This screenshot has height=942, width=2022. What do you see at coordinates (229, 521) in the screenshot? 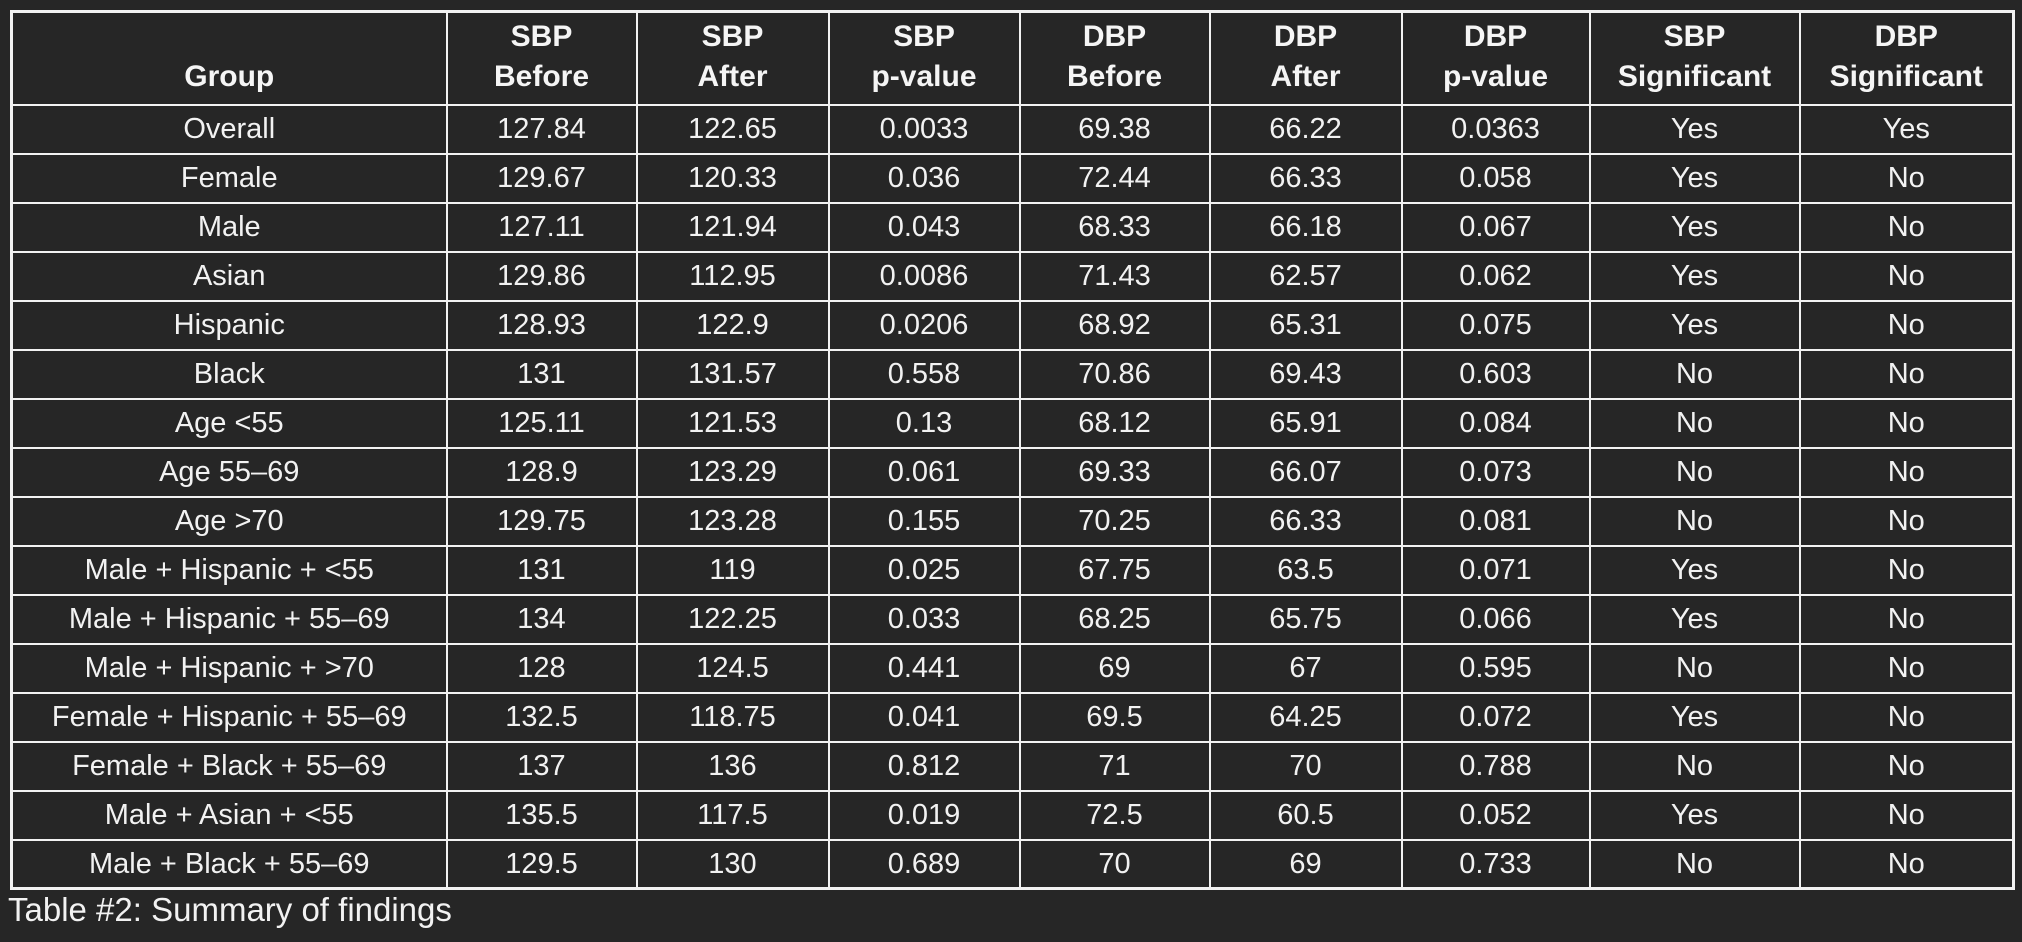
I see `group-cell: Age >70` at bounding box center [229, 521].